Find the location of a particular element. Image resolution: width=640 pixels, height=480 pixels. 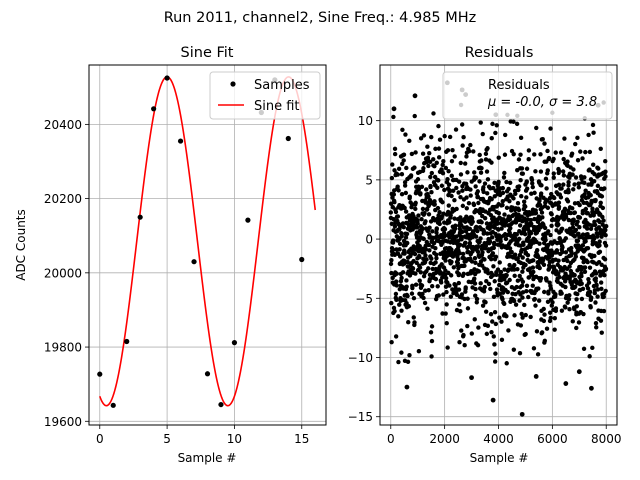

sine-fit-title: Sine Fit is located at coordinates (207, 53).